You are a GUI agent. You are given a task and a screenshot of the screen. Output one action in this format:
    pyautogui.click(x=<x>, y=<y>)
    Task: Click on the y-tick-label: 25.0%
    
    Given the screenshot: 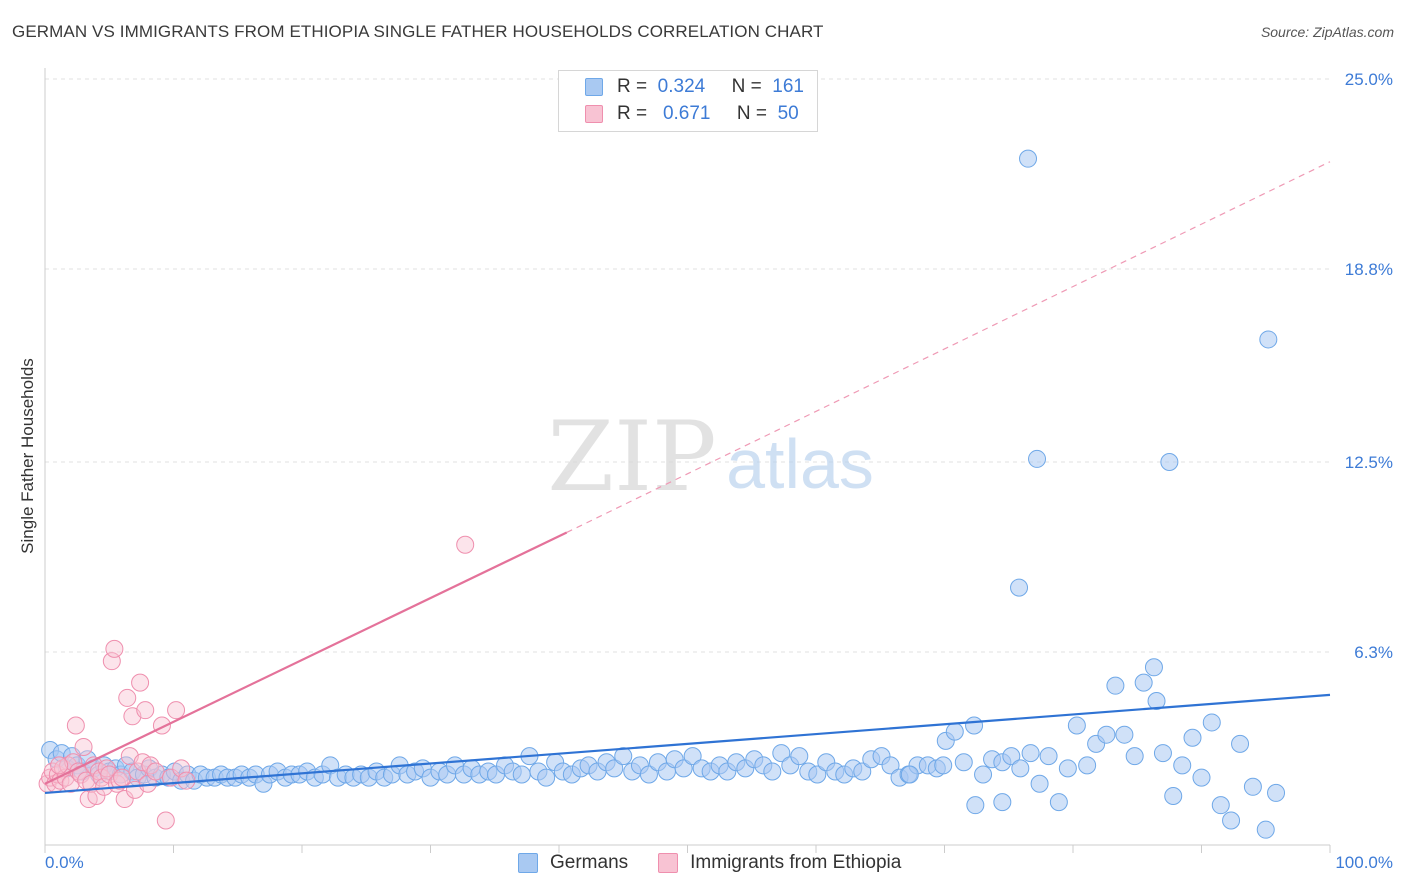 What is the action you would take?
    pyautogui.click(x=1369, y=79)
    